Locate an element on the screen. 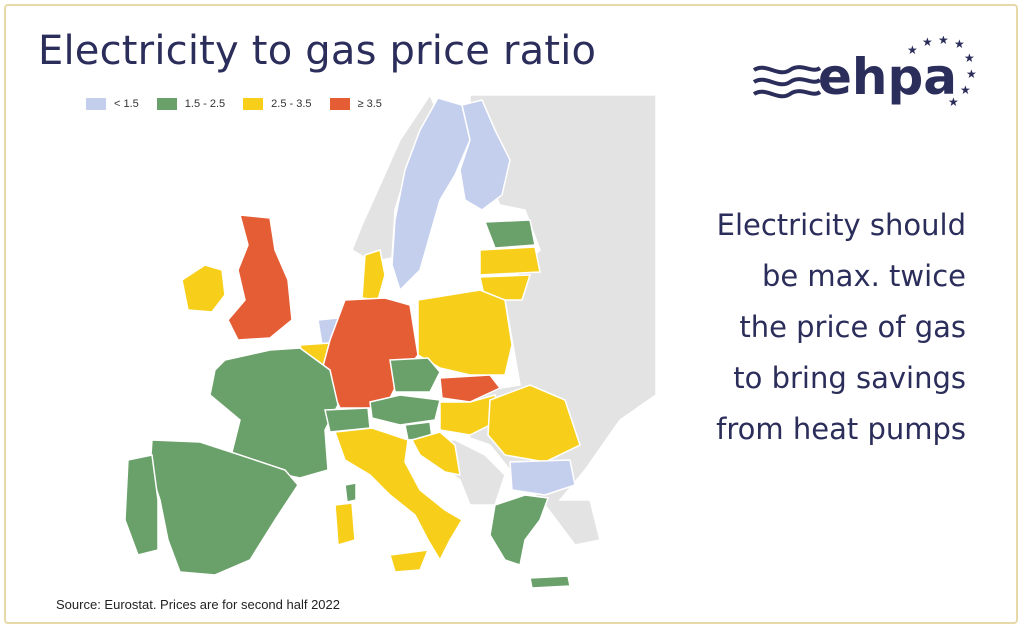  logo-stars-icon: ★★ ★ ★★★ ★★ is located at coordinates (942, 72).